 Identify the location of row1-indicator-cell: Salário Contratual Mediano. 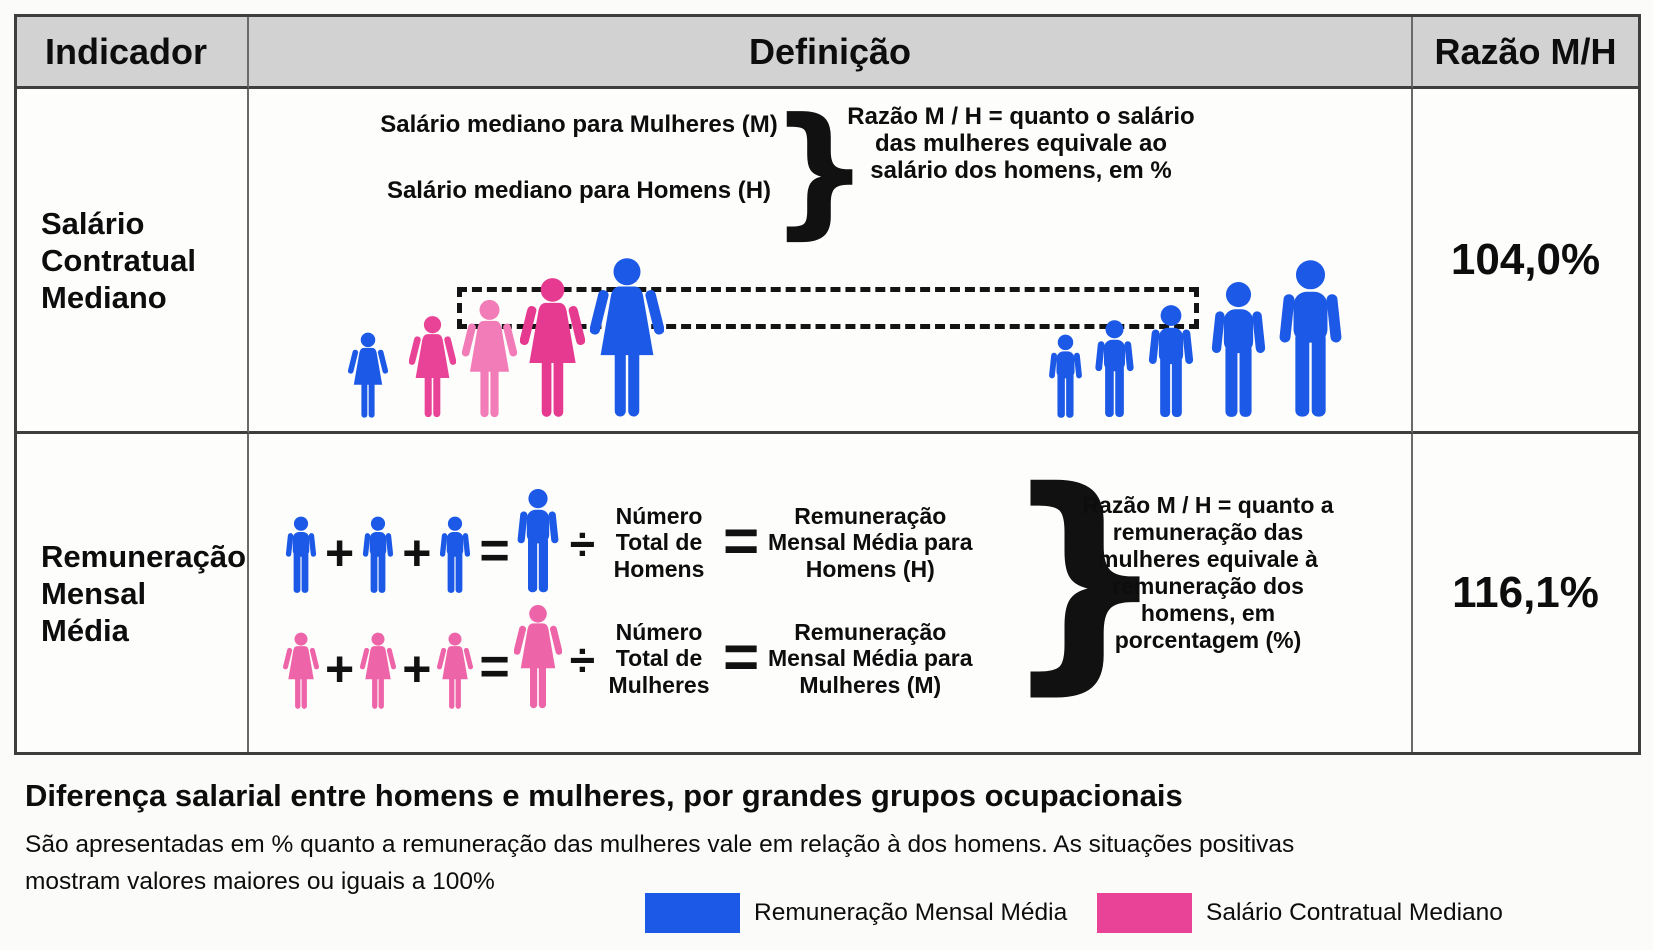
(133, 261).